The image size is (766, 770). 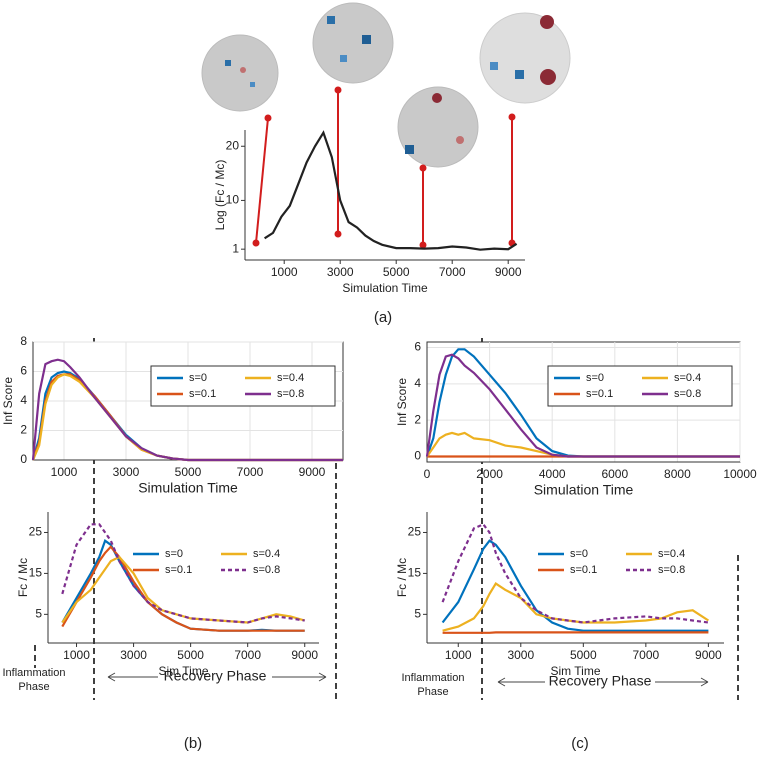 I want to click on y-tick-label: 8, so click(x=23, y=341).